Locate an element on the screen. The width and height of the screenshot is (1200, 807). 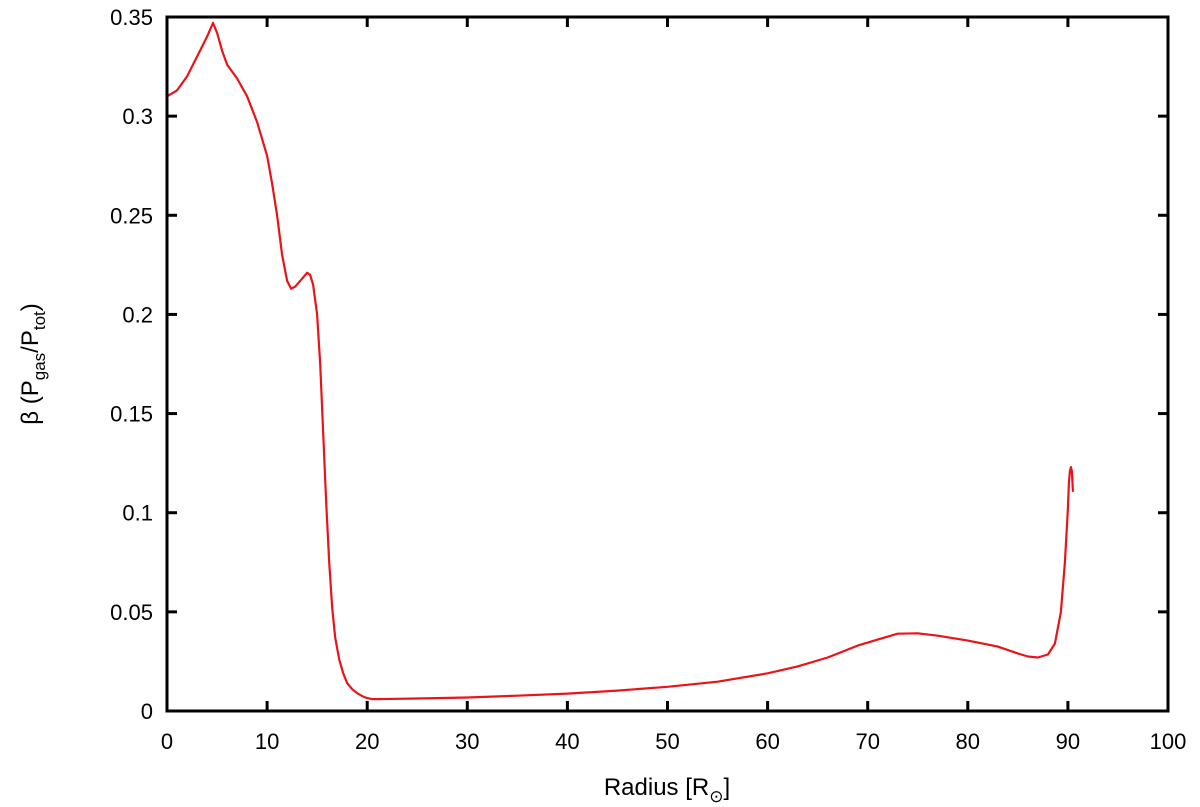
y-axis-title-middle: /P is located at coordinates (30, 341).